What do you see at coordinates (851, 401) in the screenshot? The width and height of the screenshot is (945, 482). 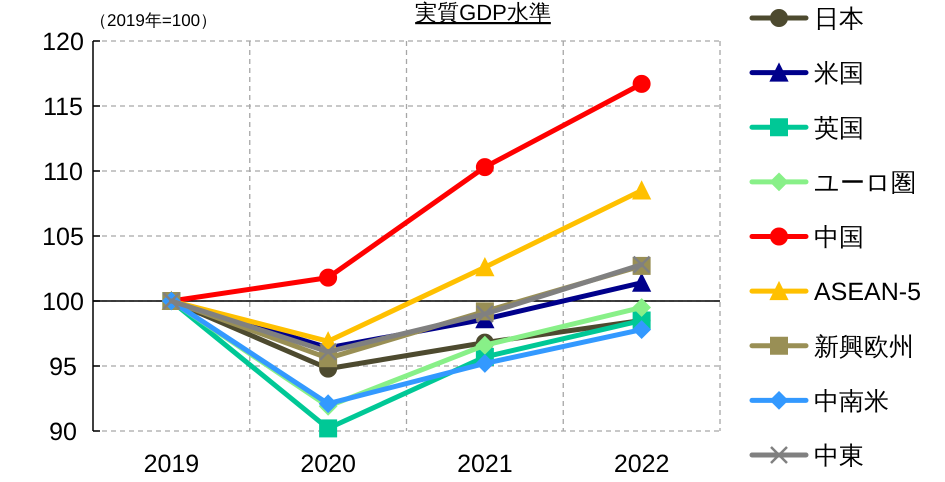 I see `legend-label: 中南米` at bounding box center [851, 401].